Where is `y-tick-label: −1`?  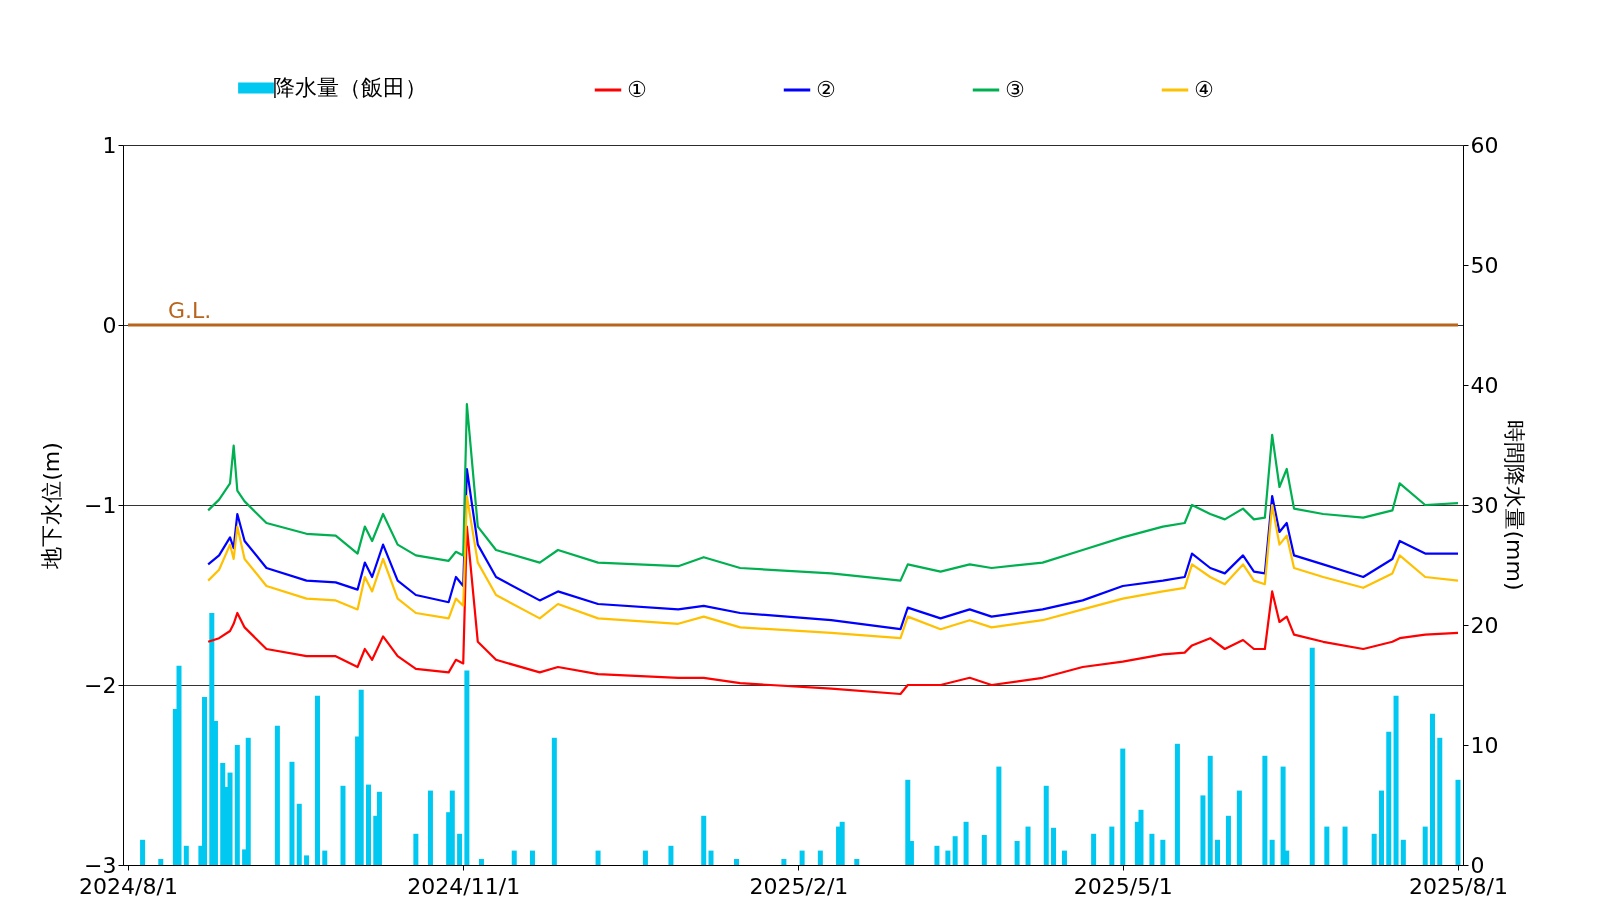
y-tick-label: −1 is located at coordinates (100, 505).